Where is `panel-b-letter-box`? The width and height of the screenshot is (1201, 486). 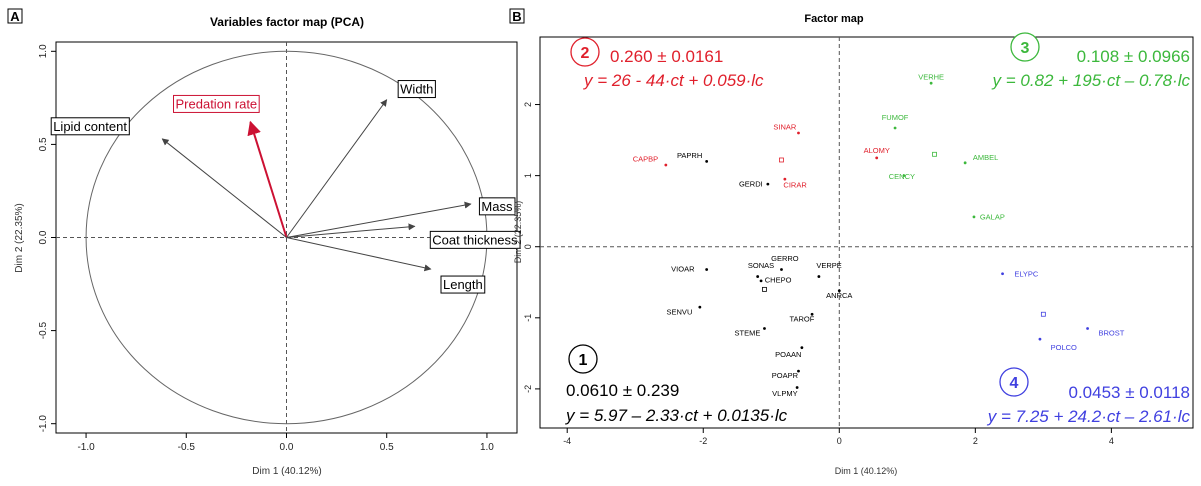 panel-b-letter-box is located at coordinates (517, 16).